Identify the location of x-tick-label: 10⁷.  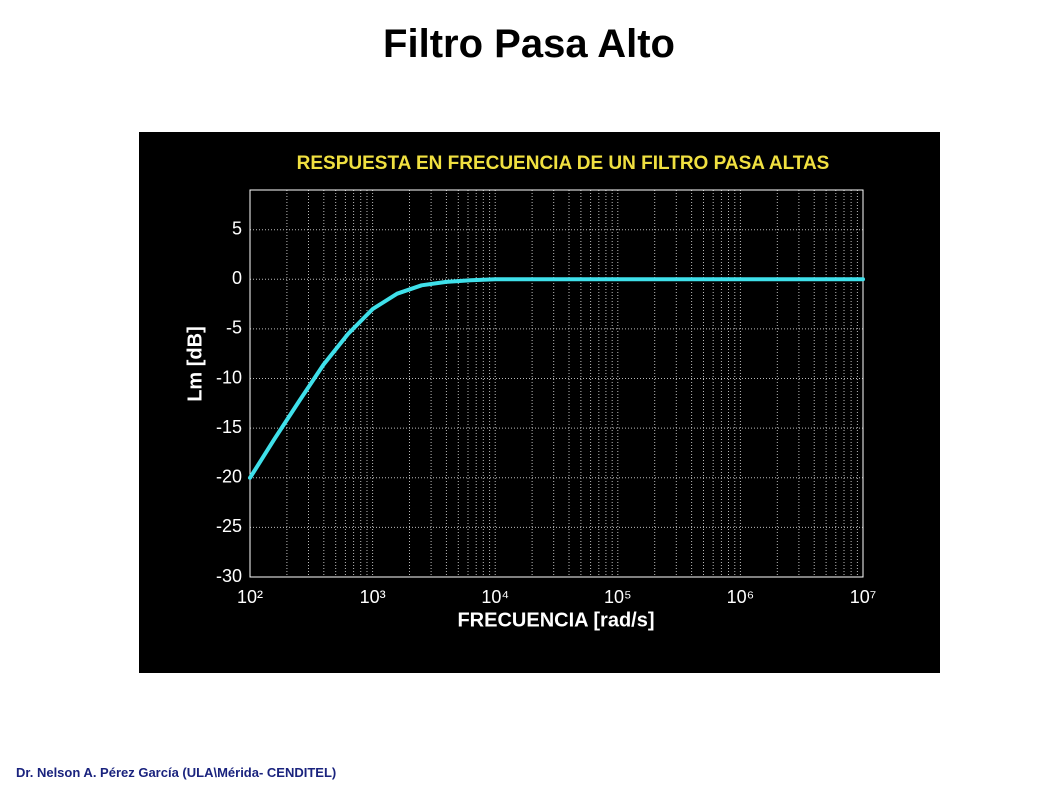
(863, 597).